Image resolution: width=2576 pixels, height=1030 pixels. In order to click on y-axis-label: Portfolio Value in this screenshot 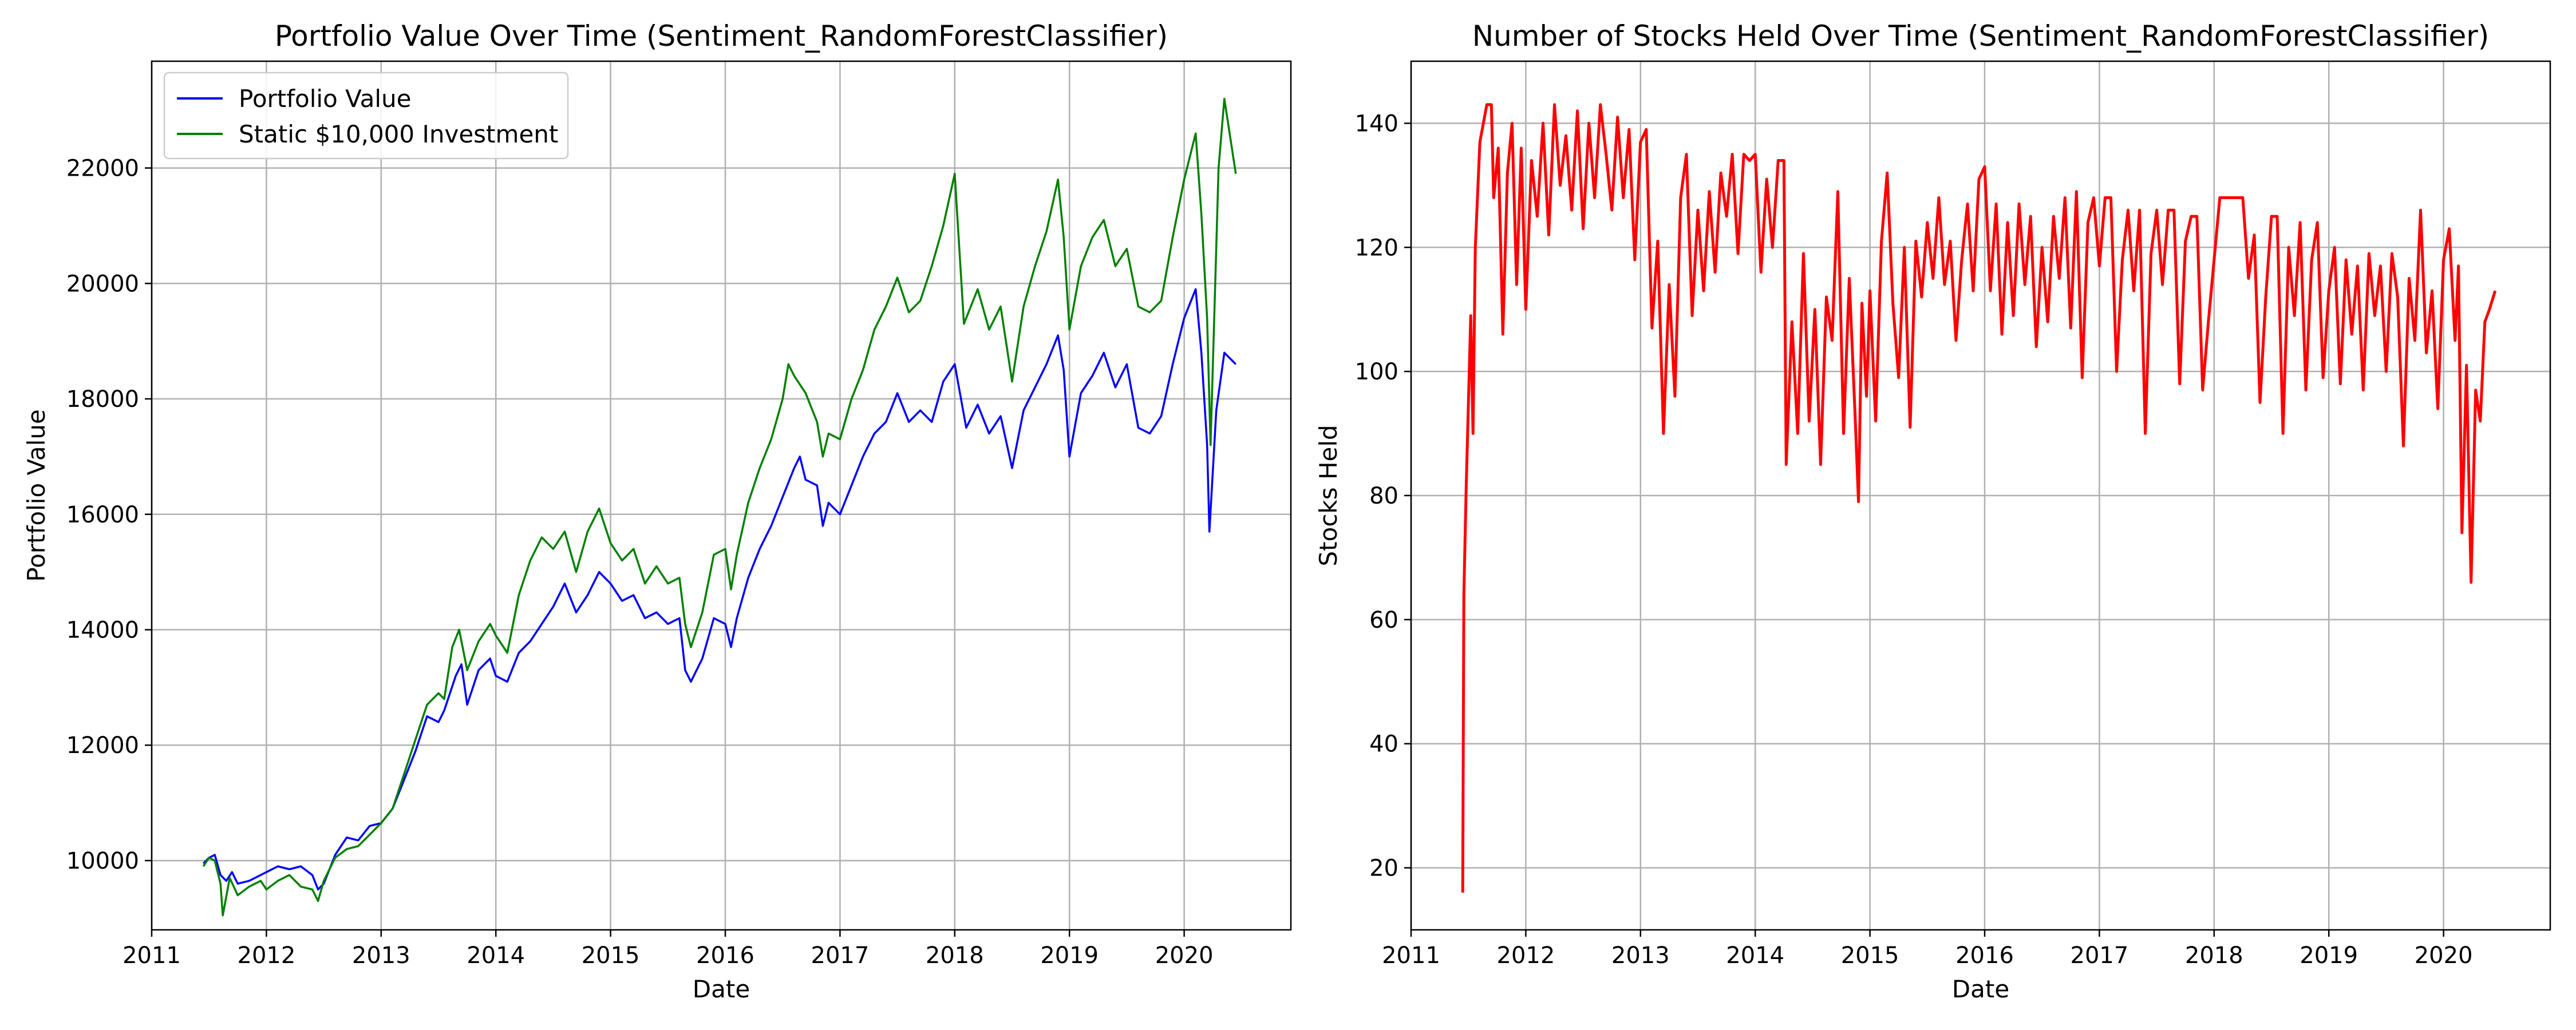, I will do `click(36, 495)`.